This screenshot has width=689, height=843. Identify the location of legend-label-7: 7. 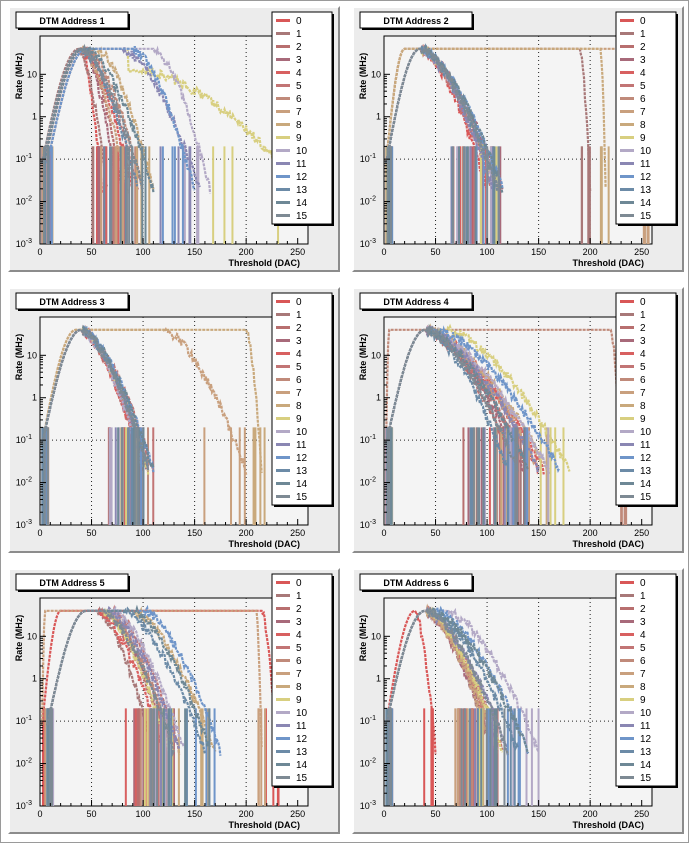
(299, 393).